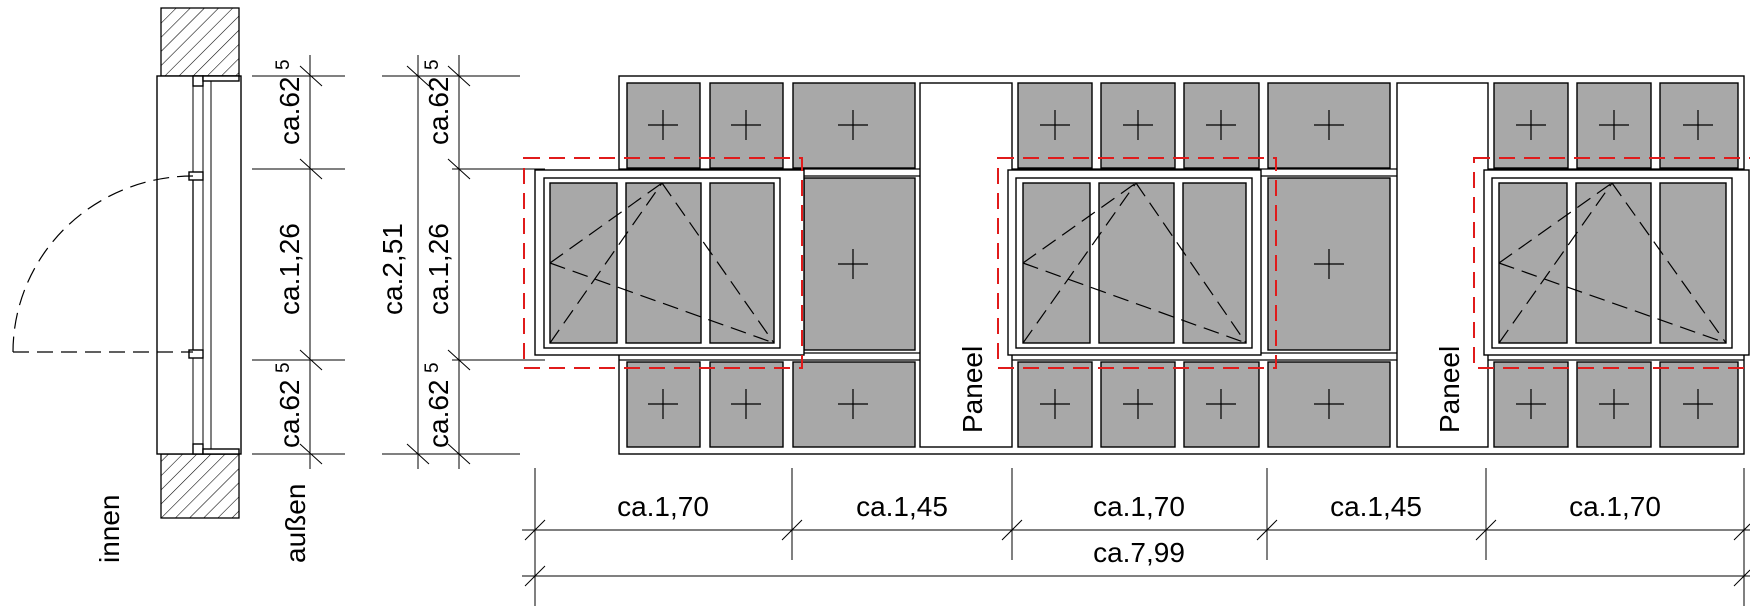 The width and height of the screenshot is (1750, 609). Describe the element at coordinates (432, 367) in the screenshot. I see `elevation-dim-bottom-sup: 5` at that location.